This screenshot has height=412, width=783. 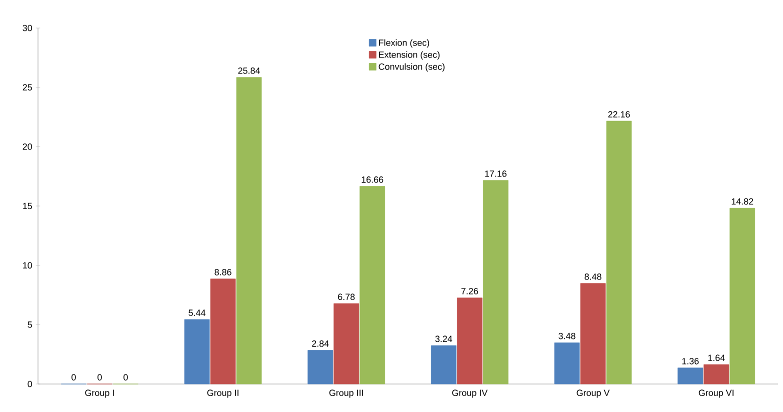 What do you see at coordinates (27, 87) in the screenshot?
I see `y-tick-label: 25` at bounding box center [27, 87].